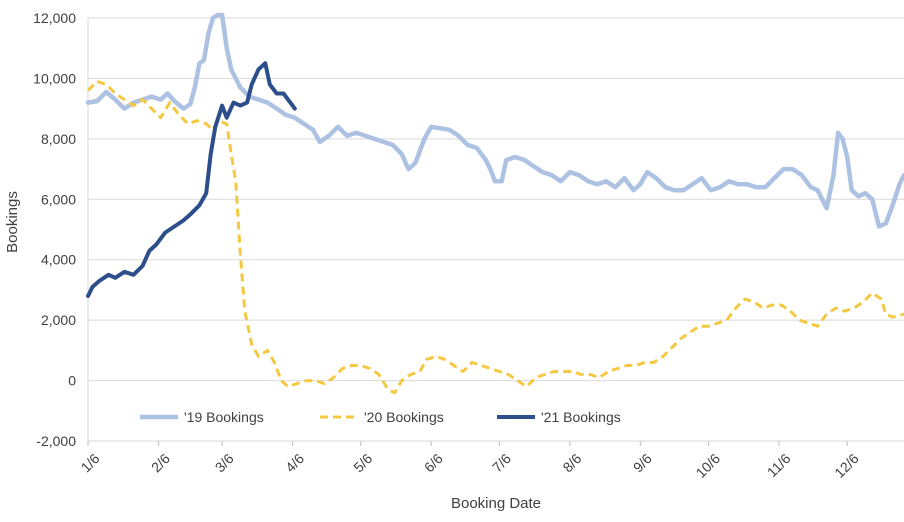  I want to click on y-tick-label: 4,000, so click(58, 260).